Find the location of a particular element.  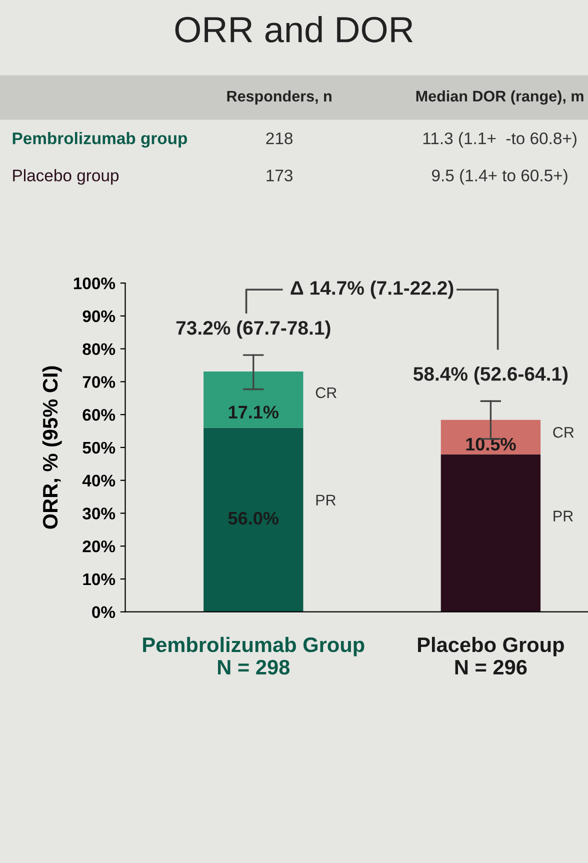

text: Responders, n is located at coordinates (279, 97).